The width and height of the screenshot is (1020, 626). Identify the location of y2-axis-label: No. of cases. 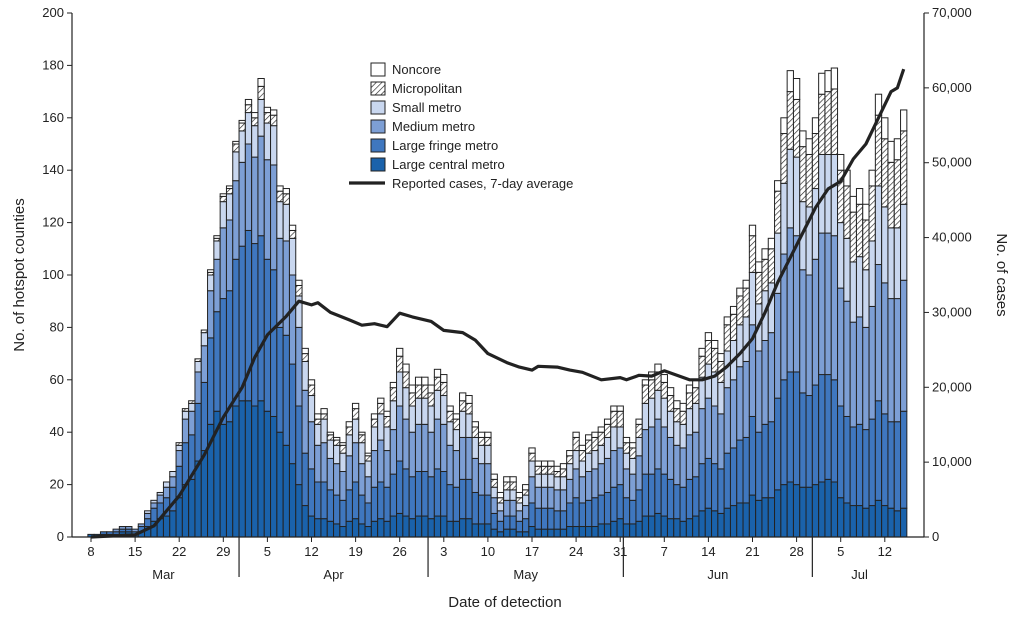
(1001, 274).